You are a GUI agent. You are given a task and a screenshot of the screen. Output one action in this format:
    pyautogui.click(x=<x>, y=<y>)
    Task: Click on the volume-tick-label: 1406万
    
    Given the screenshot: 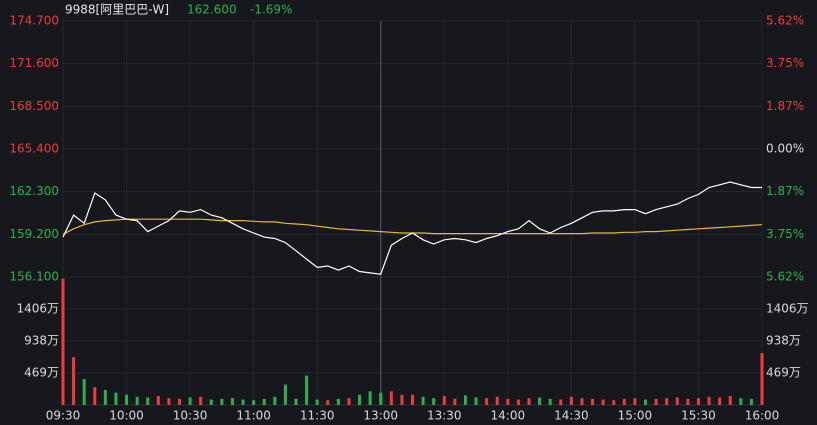 What is the action you would take?
    pyautogui.click(x=37, y=309)
    